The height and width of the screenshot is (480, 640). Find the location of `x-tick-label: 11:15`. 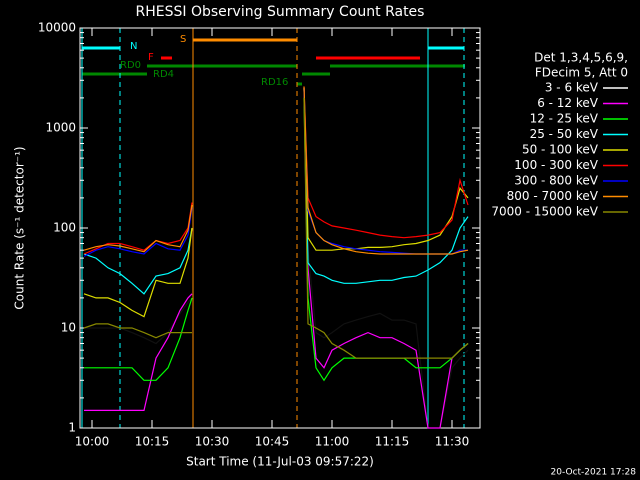

x-tick-label: 11:15 is located at coordinates (392, 442).